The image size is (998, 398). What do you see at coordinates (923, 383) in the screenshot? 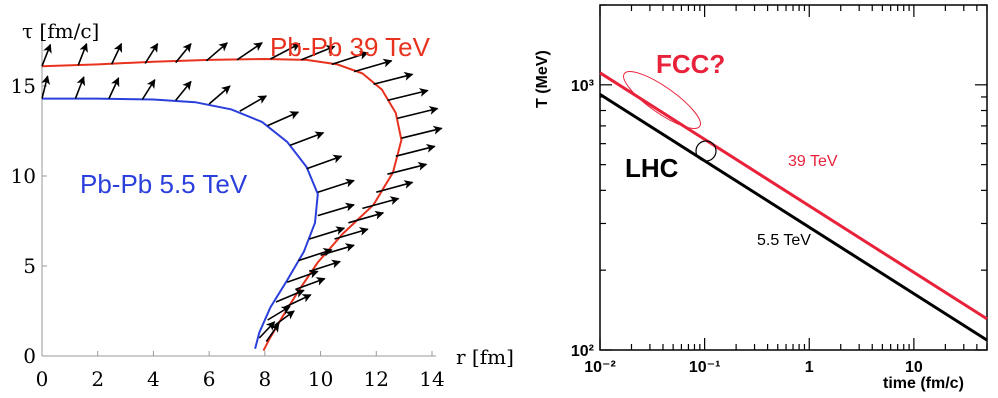
I see `right-x-axis-label: time (fm/c)` at bounding box center [923, 383].